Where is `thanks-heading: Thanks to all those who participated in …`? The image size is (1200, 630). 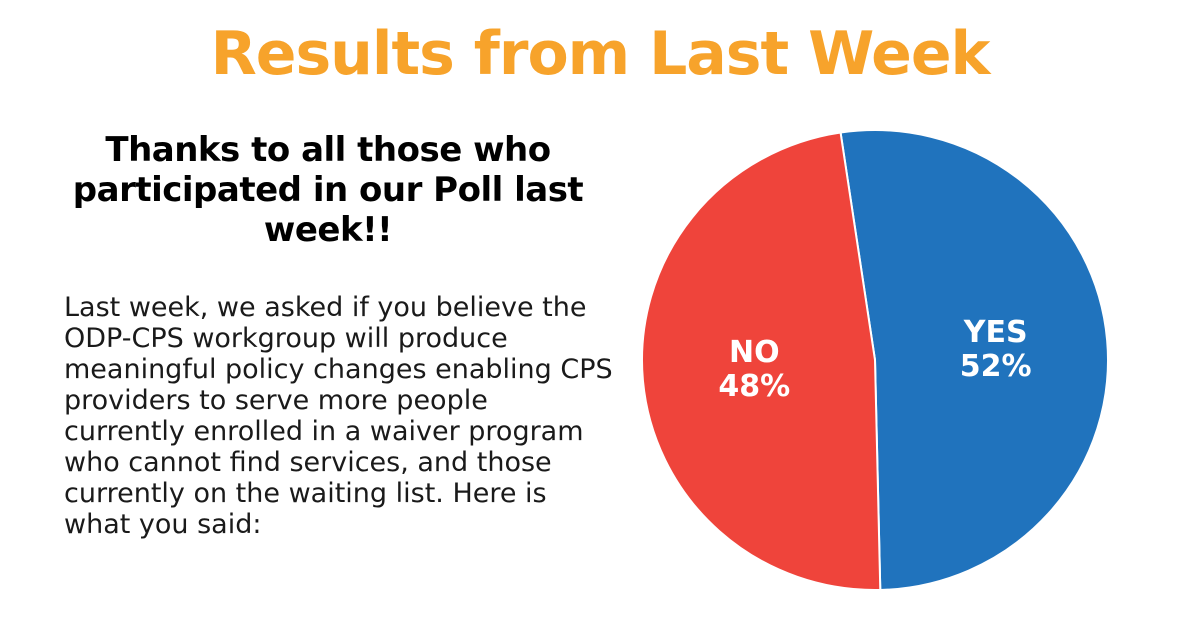
thanks-heading: Thanks to all those who participated in … is located at coordinates (328, 190).